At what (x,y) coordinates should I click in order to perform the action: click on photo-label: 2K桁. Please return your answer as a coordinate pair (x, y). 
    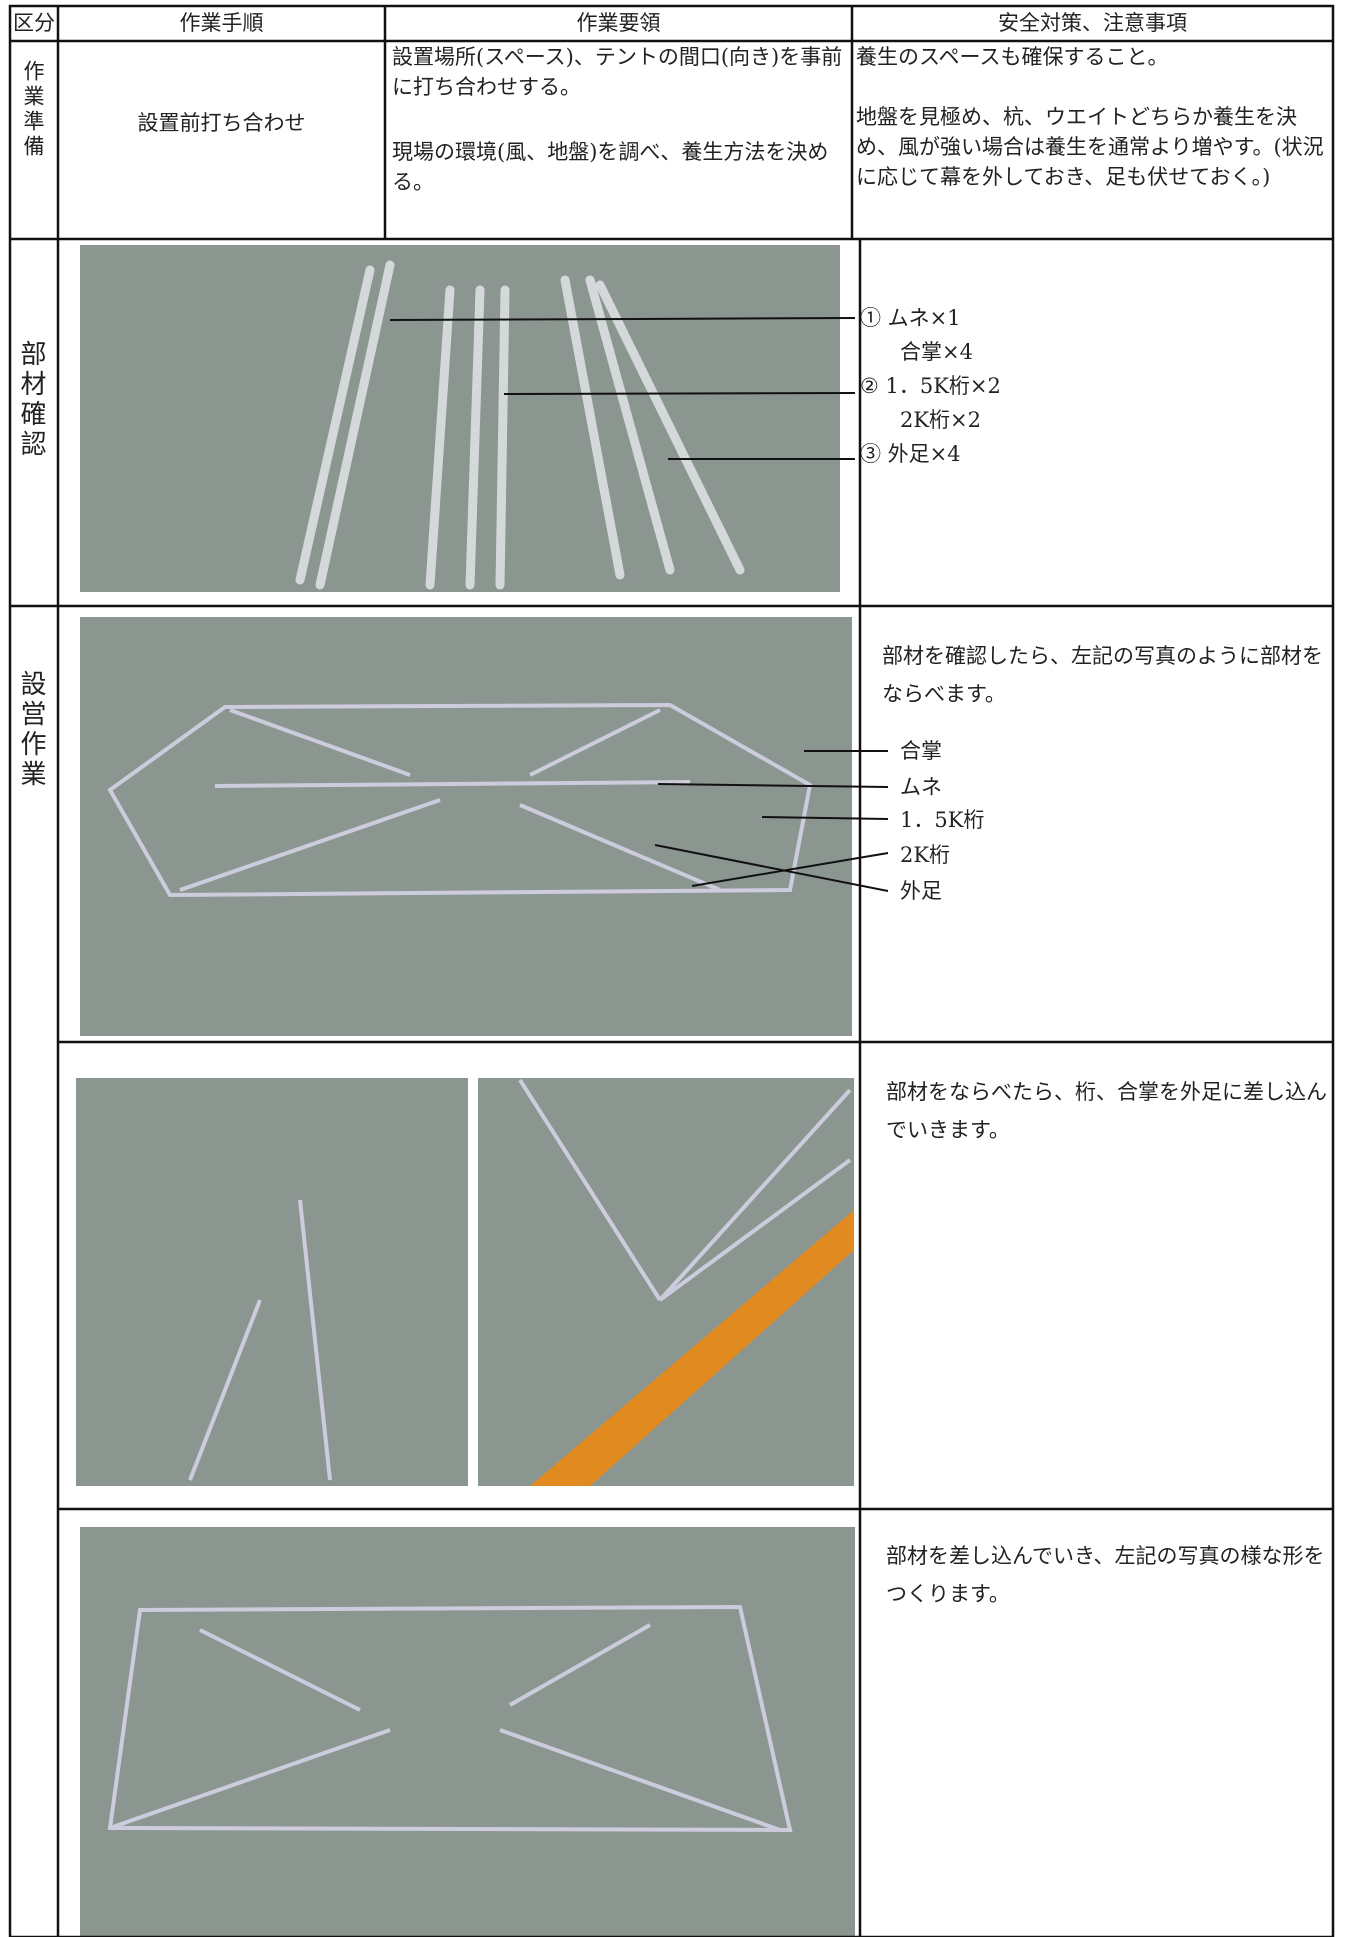
    Looking at the image, I should click on (925, 855).